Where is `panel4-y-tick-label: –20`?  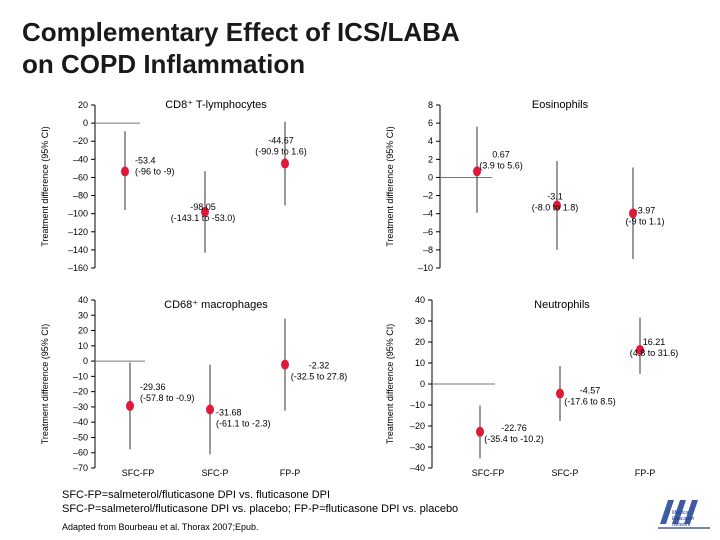
panel4-y-tick-label: –20 is located at coordinates (417, 426).